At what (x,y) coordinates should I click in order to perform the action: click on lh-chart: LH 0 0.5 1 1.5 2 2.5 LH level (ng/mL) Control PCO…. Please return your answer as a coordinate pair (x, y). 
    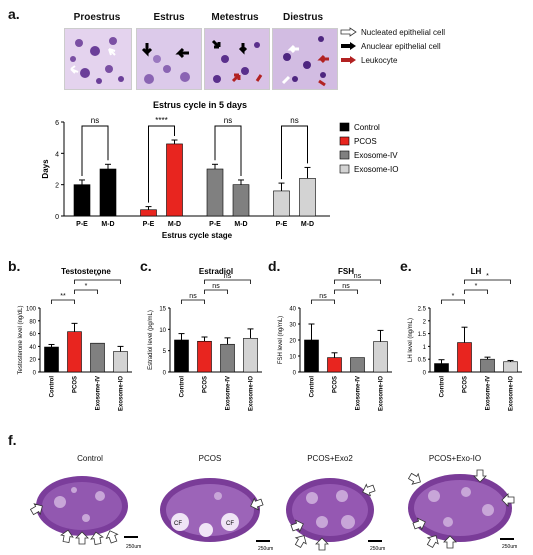
    Looking at the image, I should click on (465, 339).